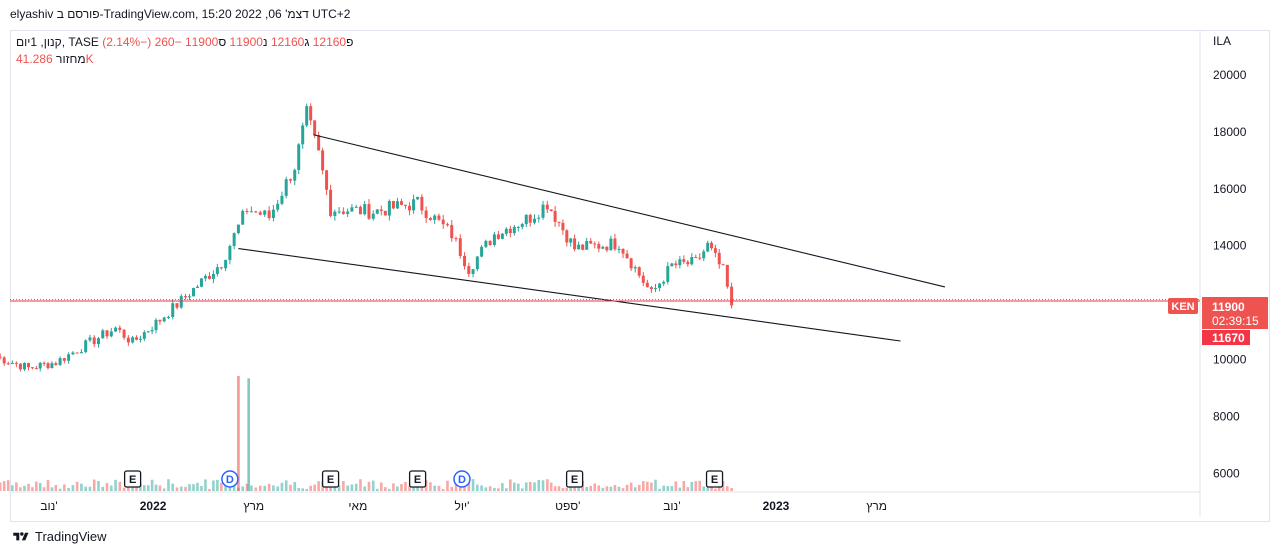 This screenshot has width=1280, height=555. Describe the element at coordinates (71, 536) in the screenshot. I see `tradingview-brand: TradingView` at that location.